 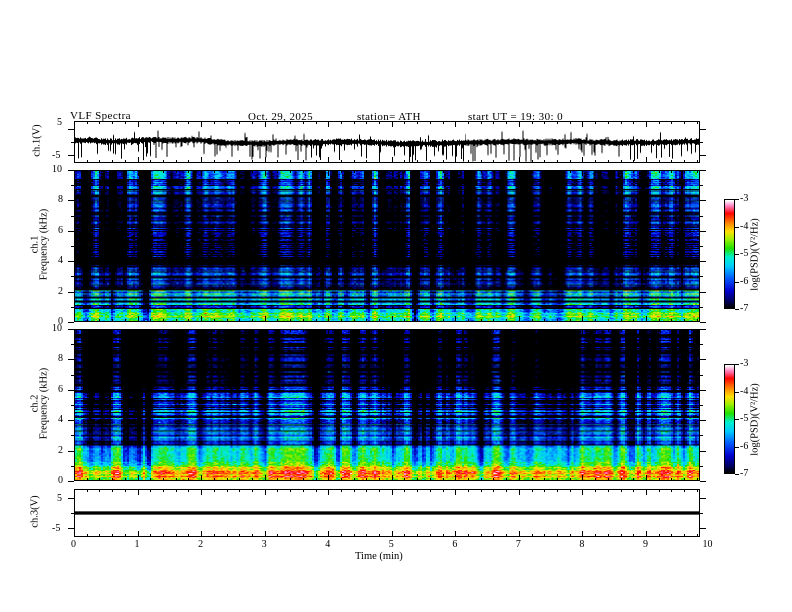 I want to click on ch1-spec-ylabel-frequency: Frequency (kHz), so click(x=44, y=244).